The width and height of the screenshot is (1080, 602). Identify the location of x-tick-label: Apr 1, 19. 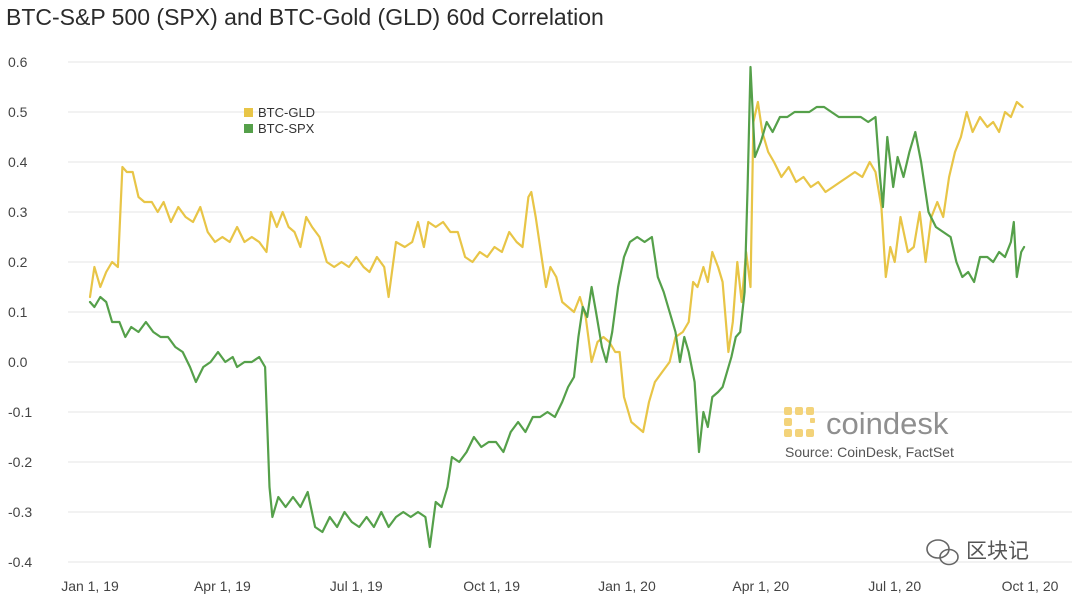
(222, 586).